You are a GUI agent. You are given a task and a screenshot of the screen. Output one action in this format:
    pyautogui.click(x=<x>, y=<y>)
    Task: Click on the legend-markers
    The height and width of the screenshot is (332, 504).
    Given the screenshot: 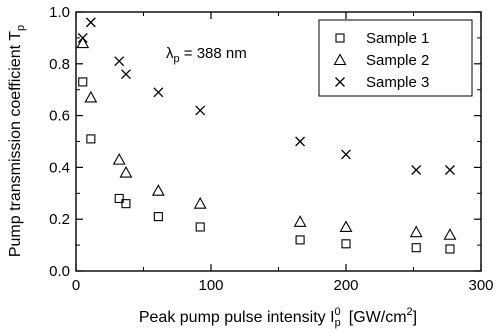 What is the action you would take?
    pyautogui.click(x=340, y=60)
    